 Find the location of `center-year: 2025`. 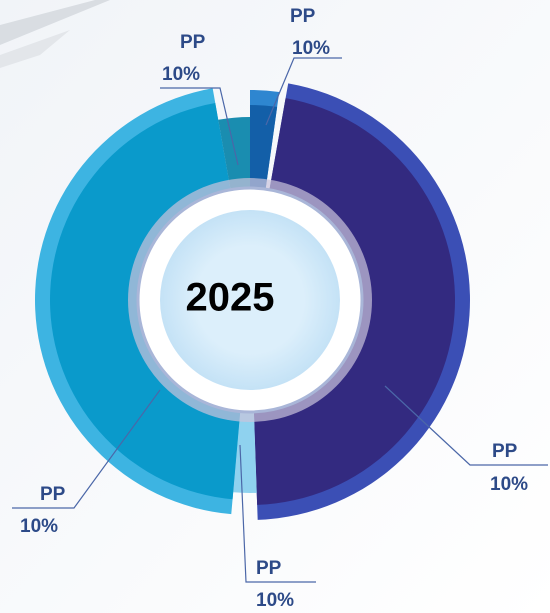

center-year: 2025 is located at coordinates (230, 298).